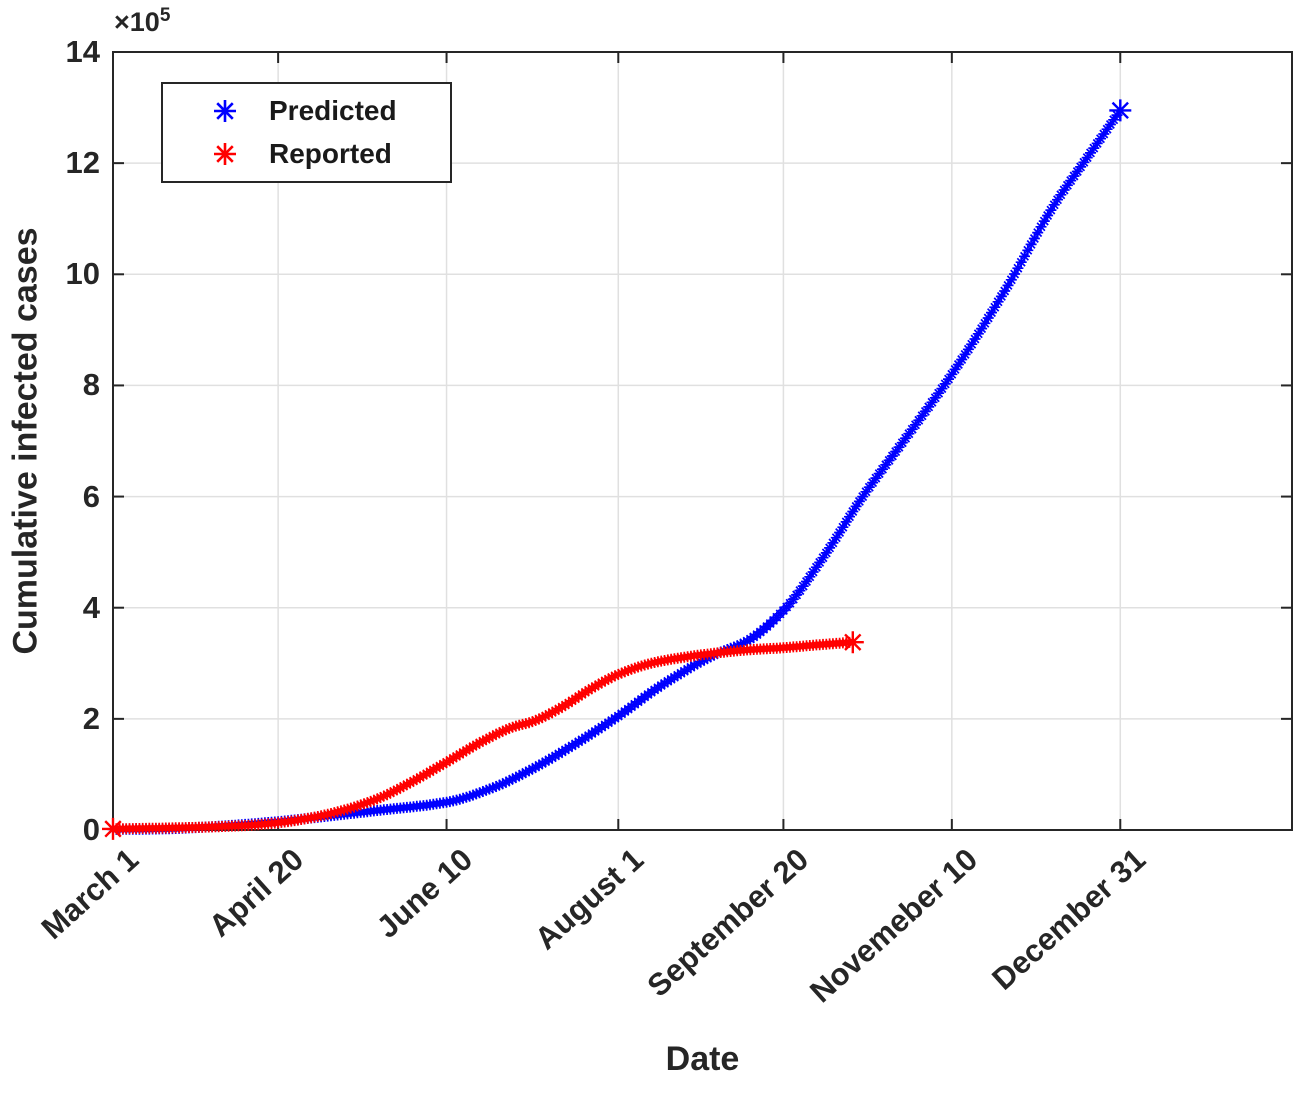  Describe the element at coordinates (225, 110) in the screenshot. I see `predicted-asterisk-marker-icon` at that location.